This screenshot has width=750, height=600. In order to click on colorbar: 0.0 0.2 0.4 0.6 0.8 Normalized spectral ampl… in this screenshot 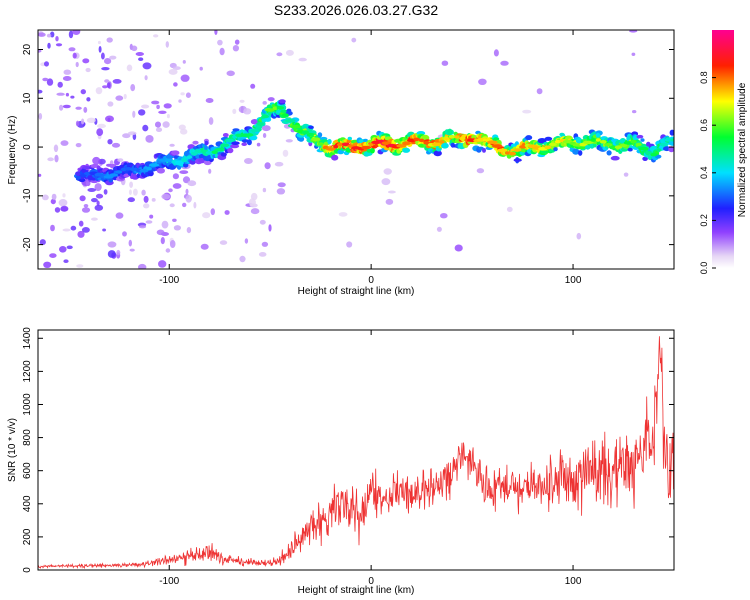, I will do `click(723, 152)`.